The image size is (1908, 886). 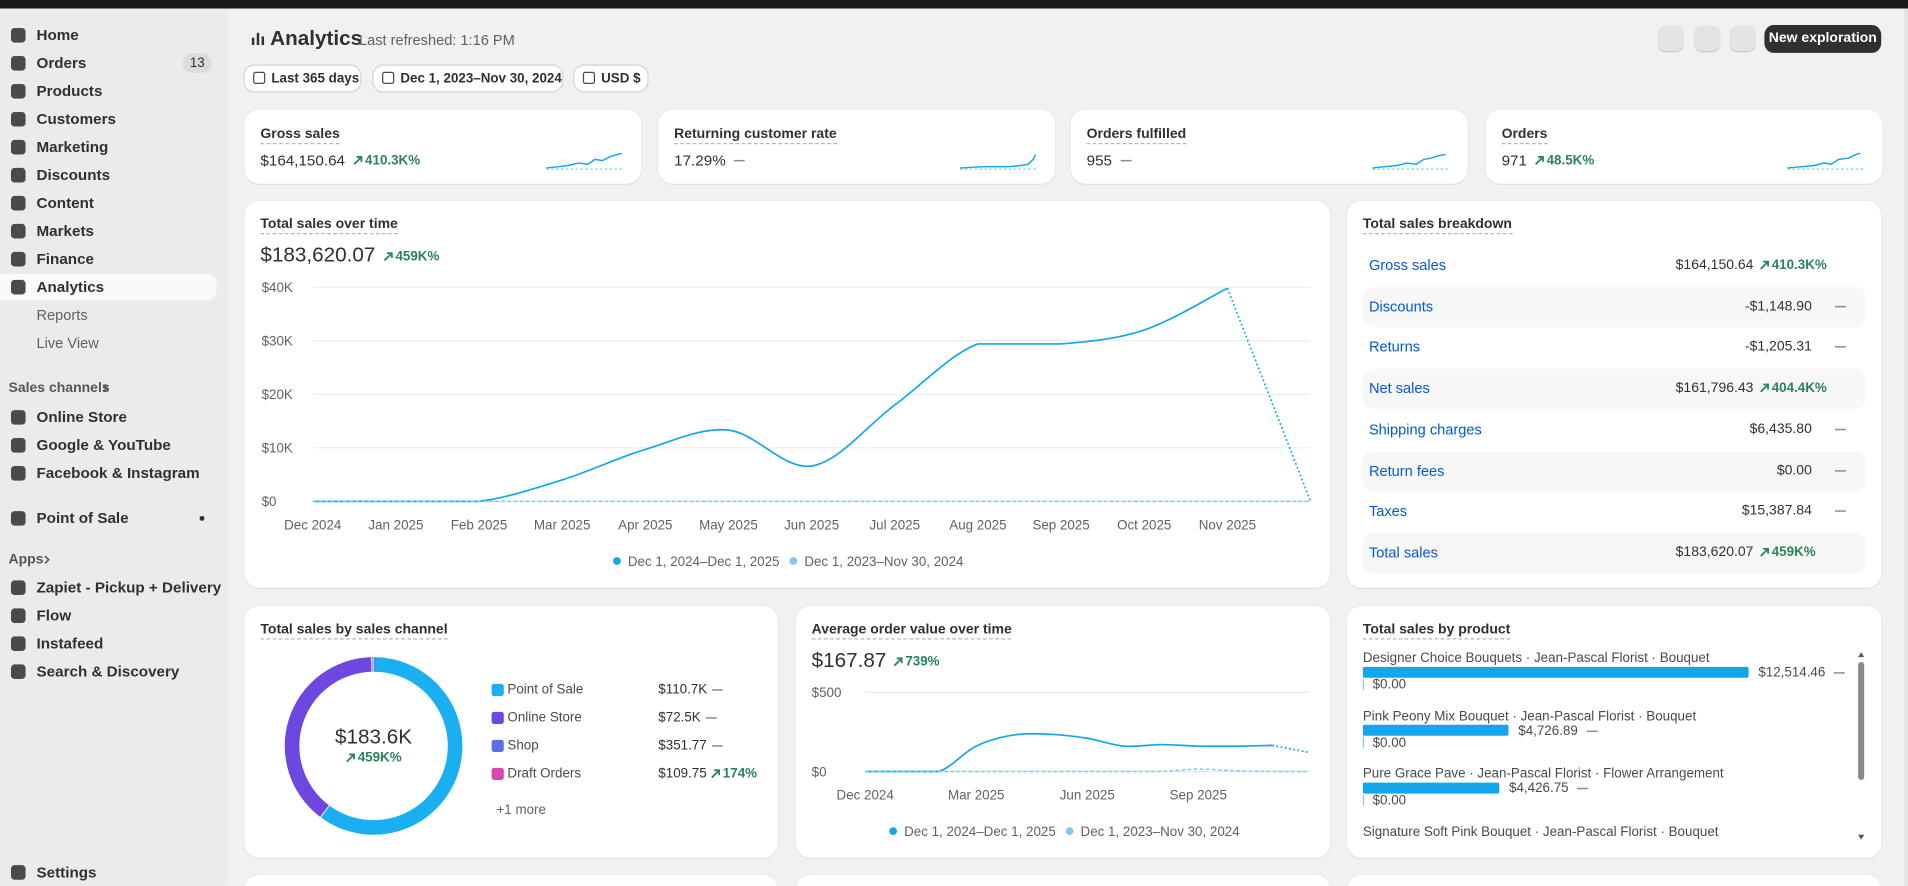 What do you see at coordinates (26, 560) in the screenshot?
I see `section-heading: Apps` at bounding box center [26, 560].